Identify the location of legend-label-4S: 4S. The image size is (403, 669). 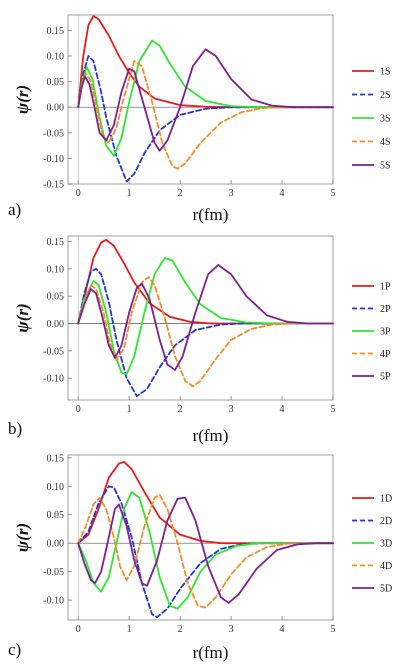
(385, 142).